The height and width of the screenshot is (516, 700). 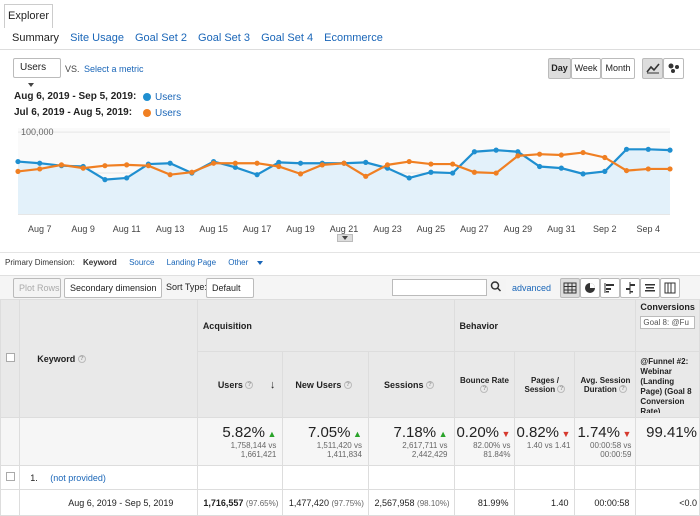 What do you see at coordinates (411, 384) in the screenshot?
I see `sessions-column-header: Sessions ?` at bounding box center [411, 384].